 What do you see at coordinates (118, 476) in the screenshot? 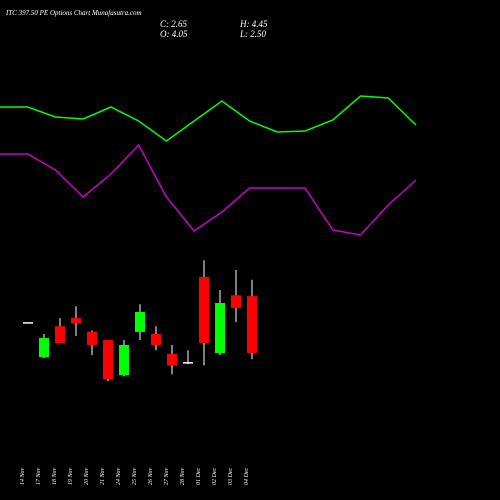
I see `x-tick-label: 24 Nov` at bounding box center [118, 476].